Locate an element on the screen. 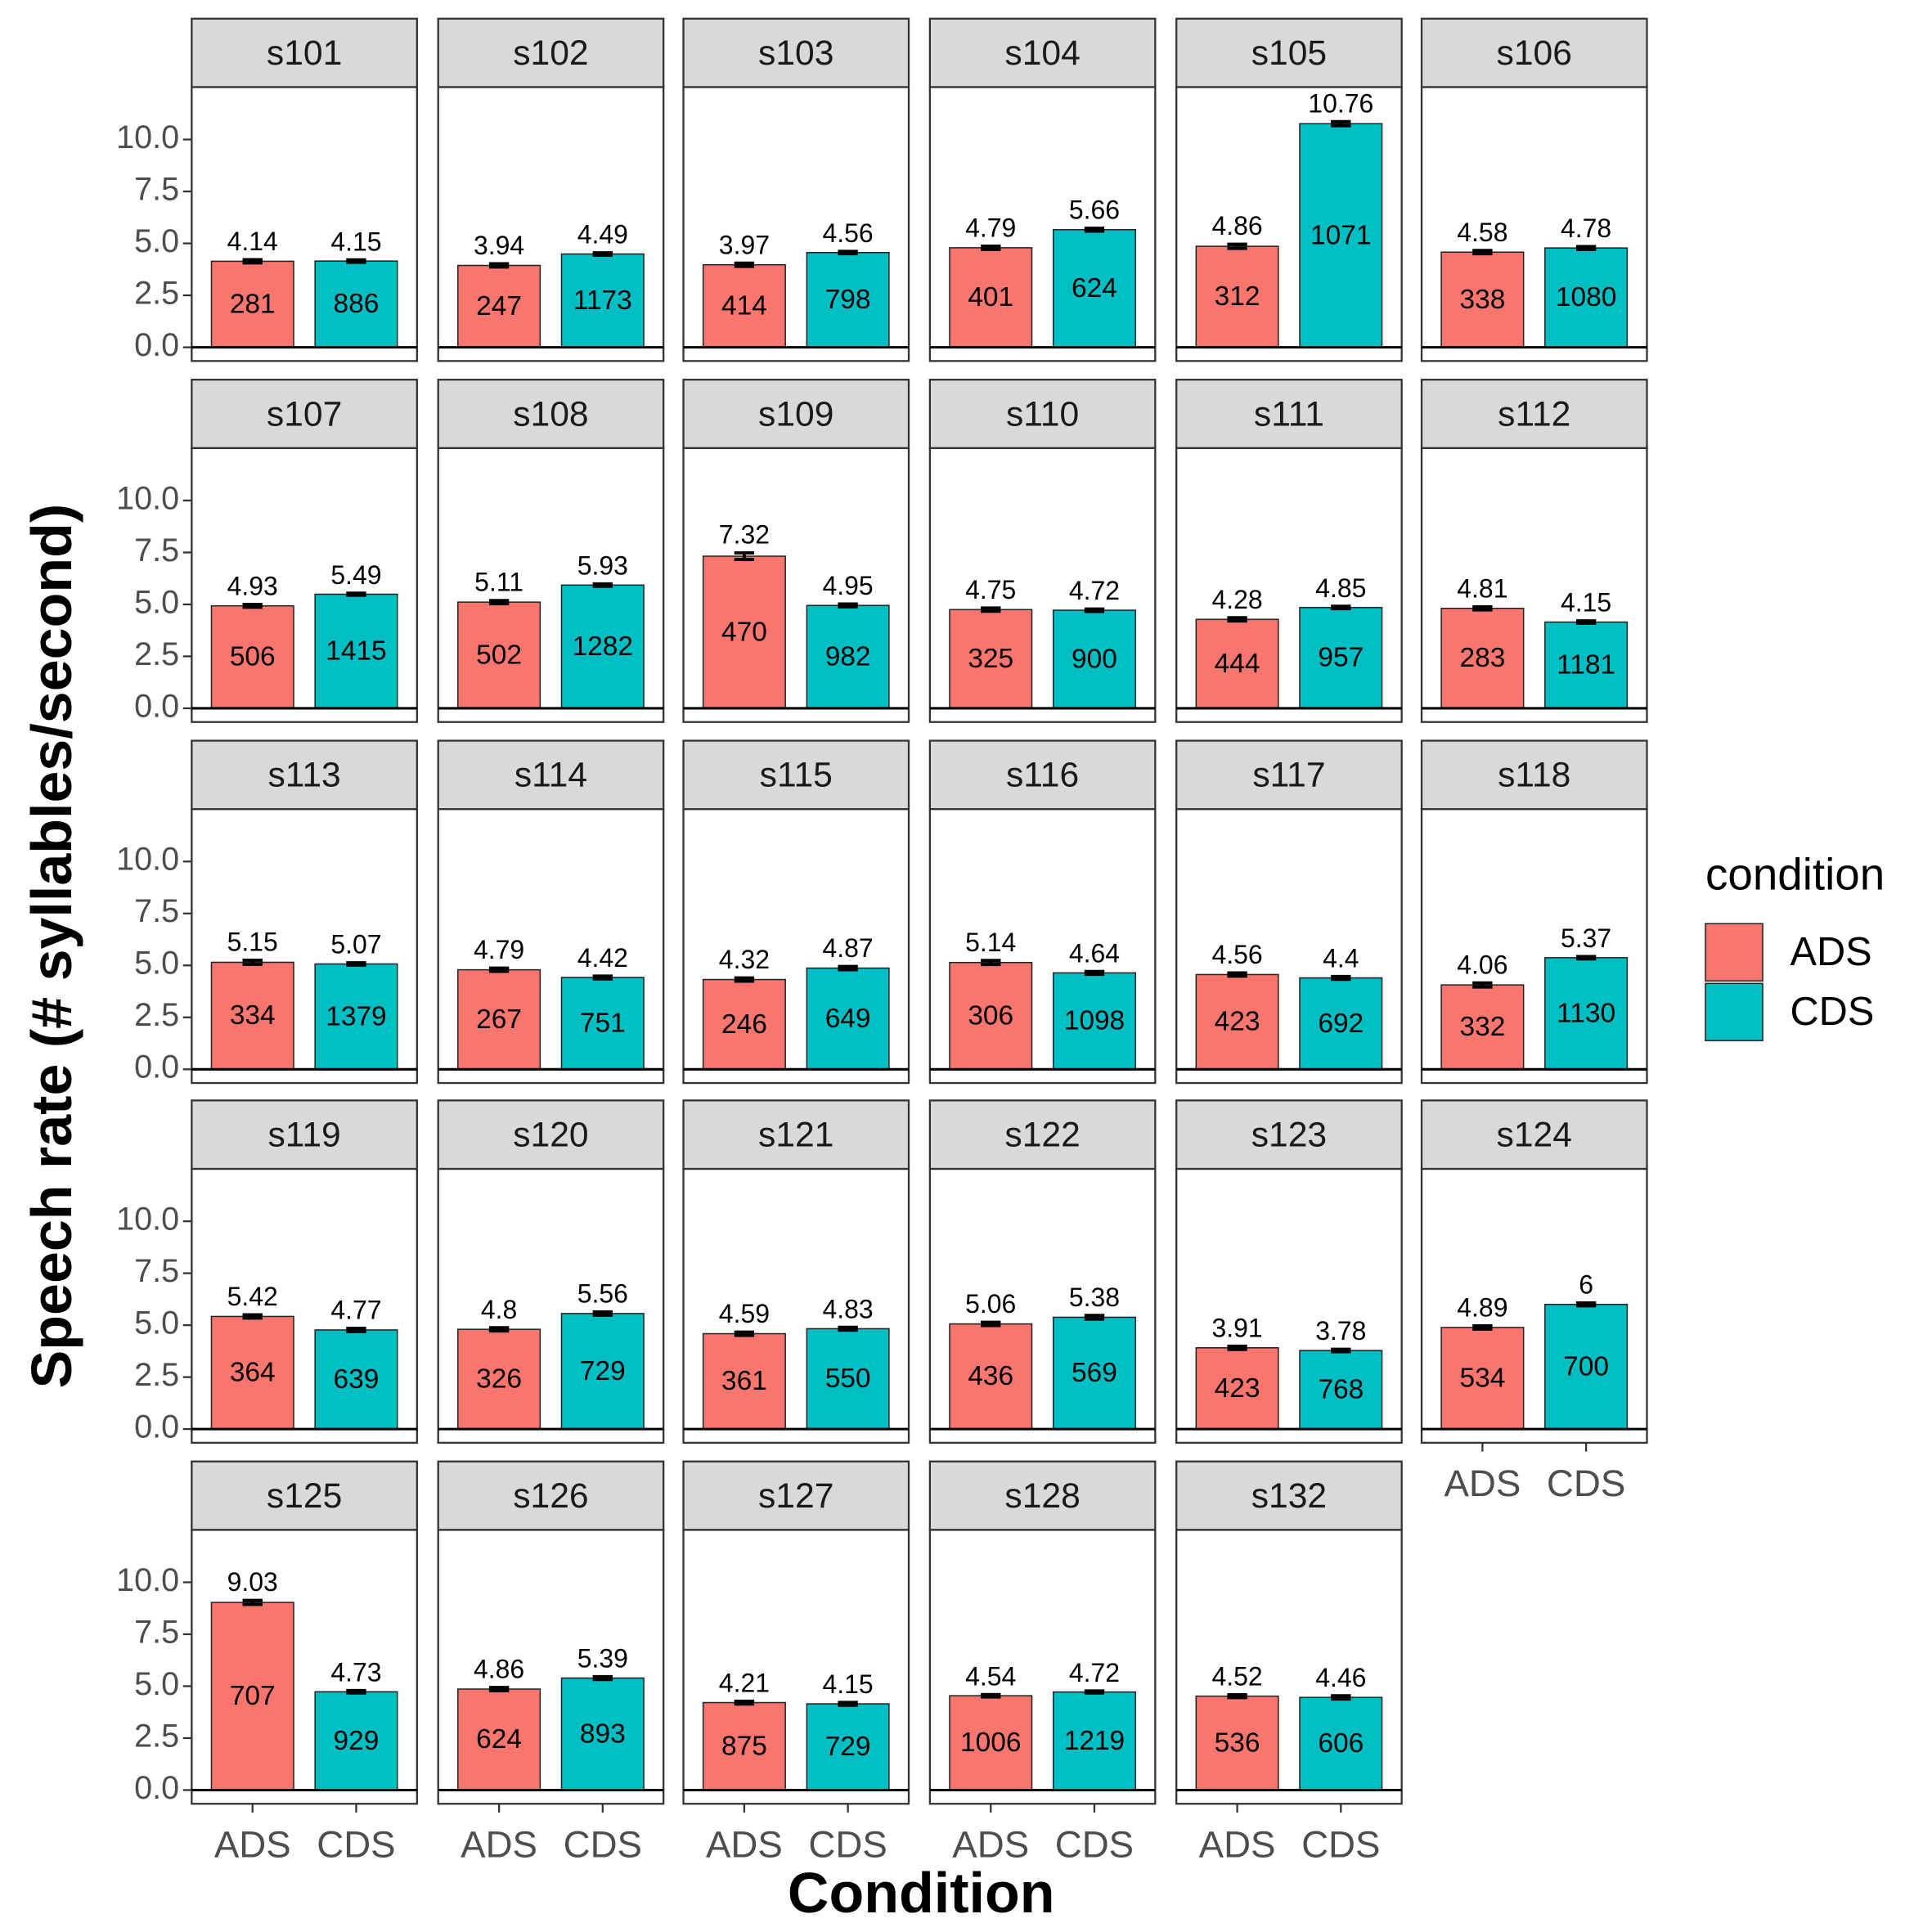  value-label: 4.83 is located at coordinates (849, 1308).